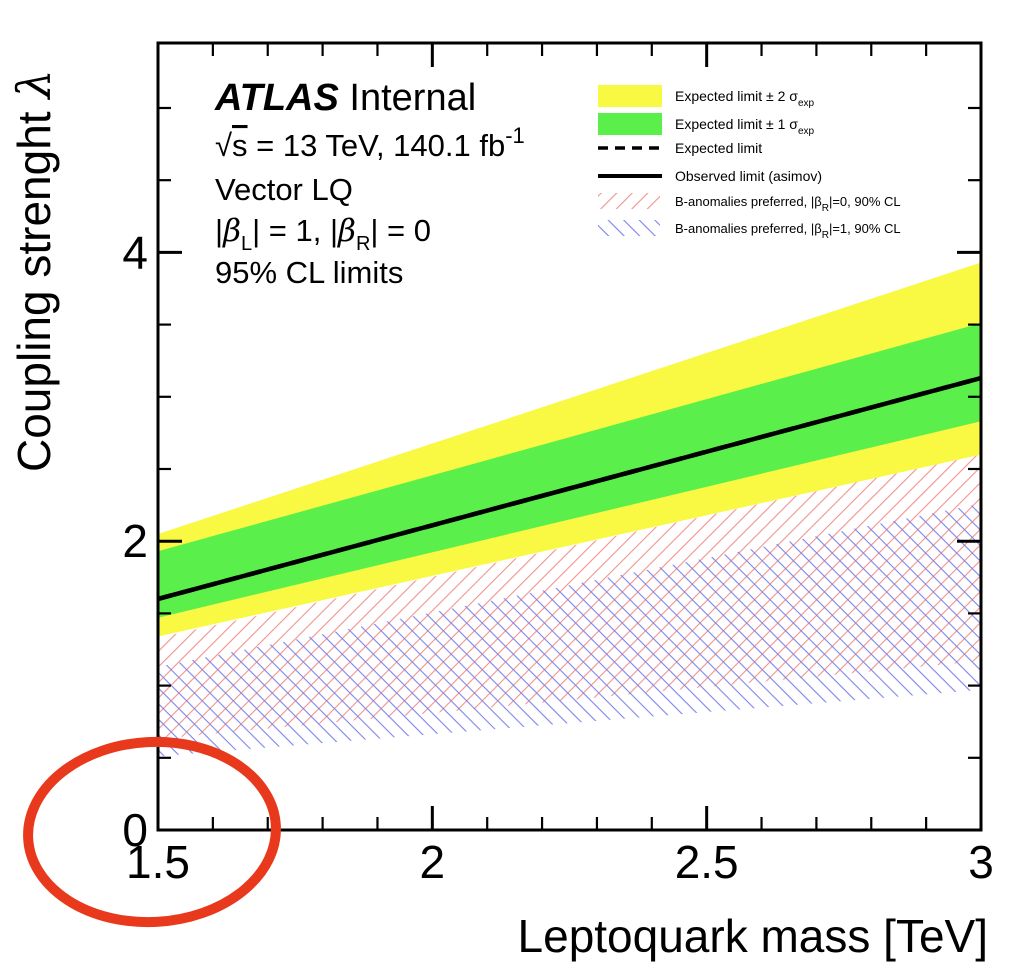  What do you see at coordinates (981, 862) in the screenshot?
I see `x-tick-label: 3` at bounding box center [981, 862].